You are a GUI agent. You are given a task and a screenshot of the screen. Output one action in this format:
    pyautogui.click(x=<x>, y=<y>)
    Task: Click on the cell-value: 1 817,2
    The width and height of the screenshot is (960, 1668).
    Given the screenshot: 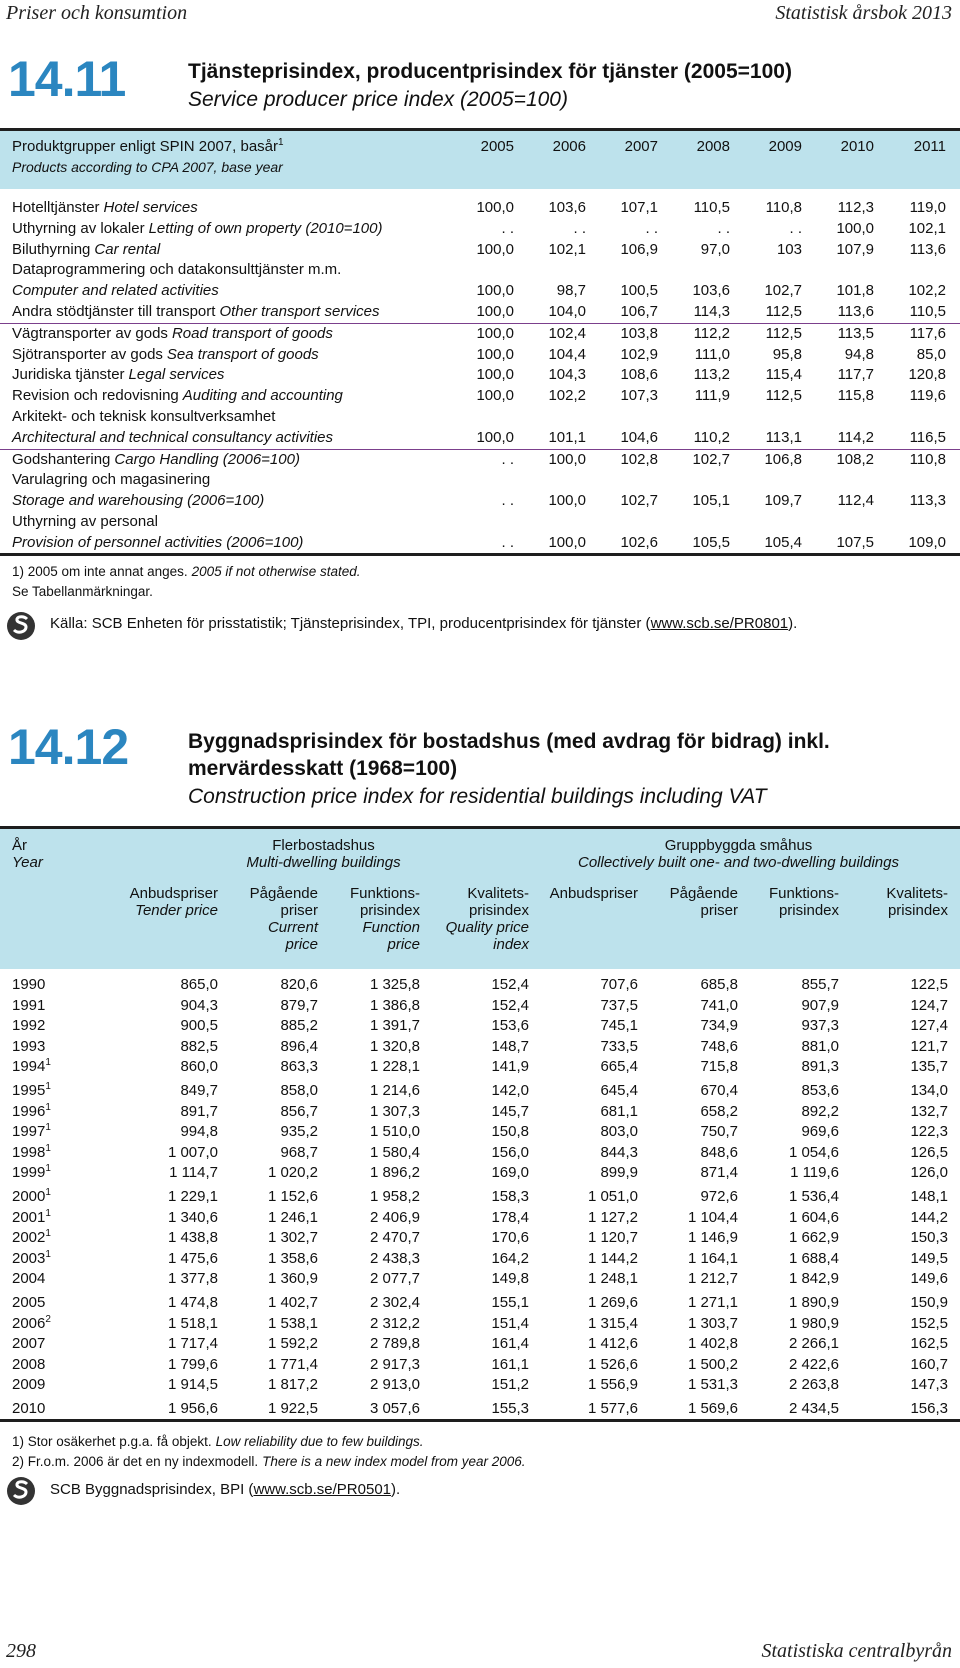 What is the action you would take?
    pyautogui.click(x=292, y=1385)
    